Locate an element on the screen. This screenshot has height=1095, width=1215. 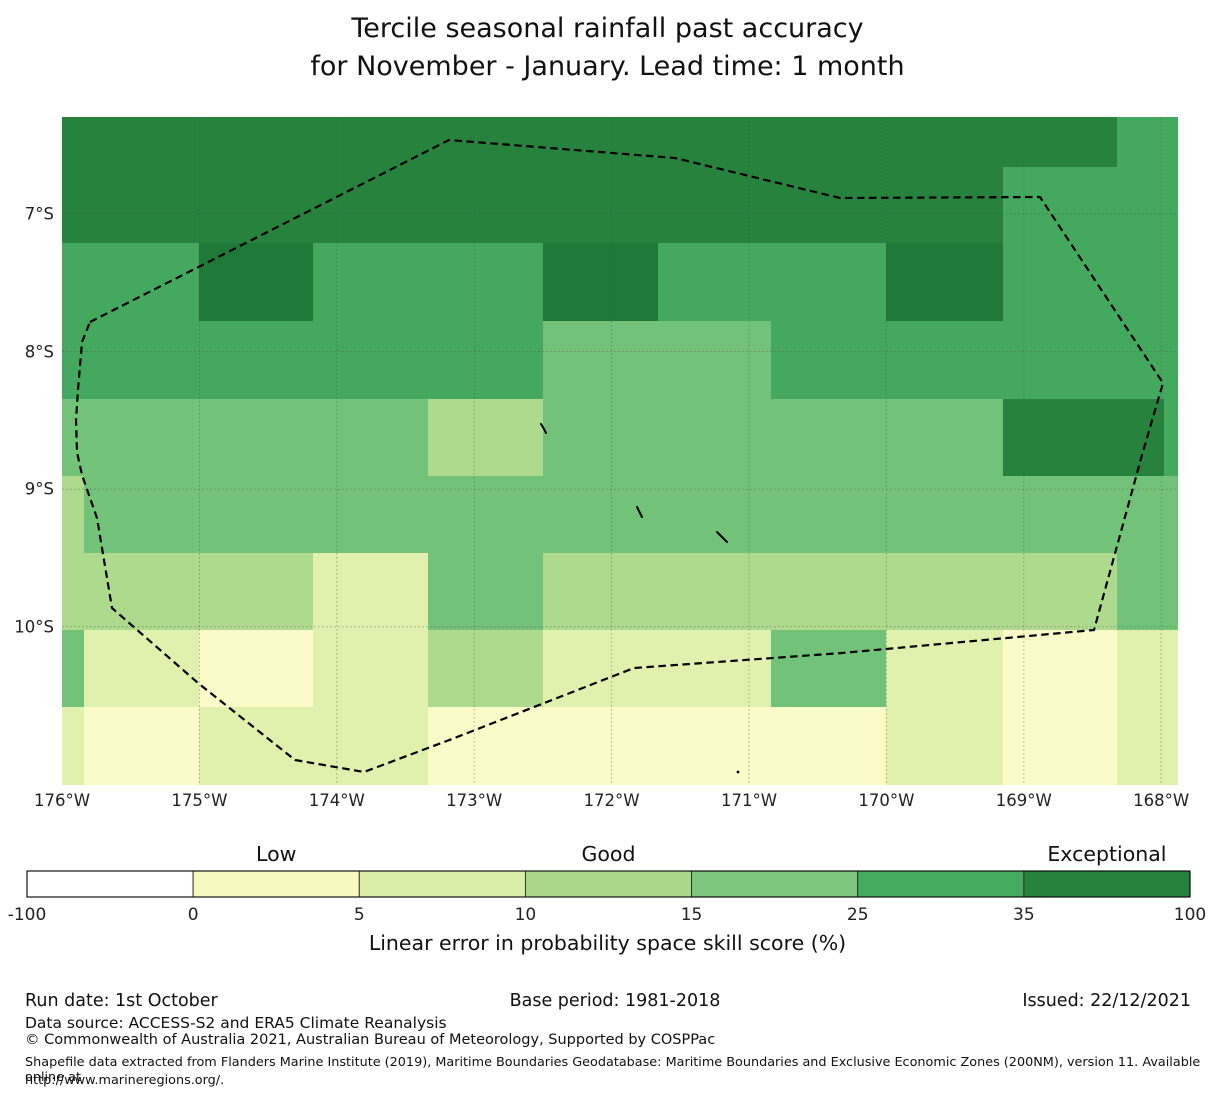
y-tick-label: 7°S is located at coordinates (39, 214).